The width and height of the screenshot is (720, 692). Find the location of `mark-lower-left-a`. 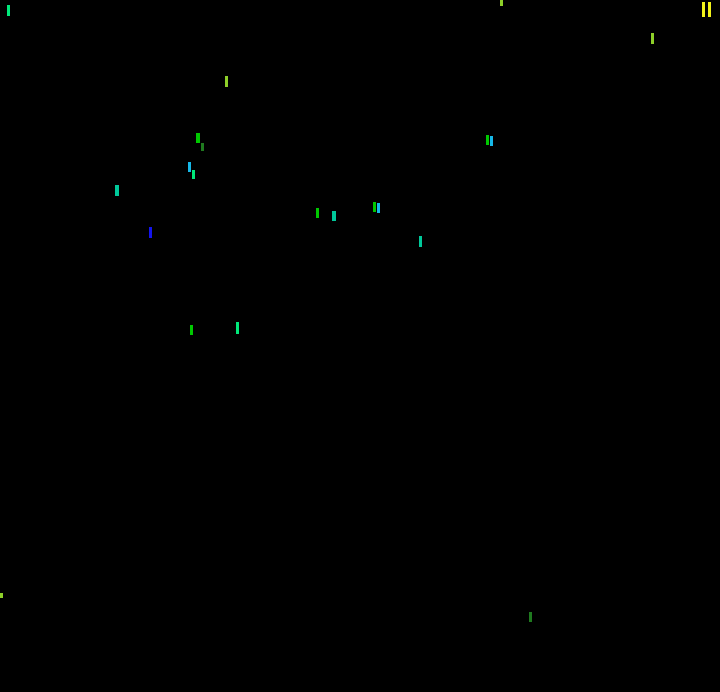

mark-lower-left-a is located at coordinates (191, 330).